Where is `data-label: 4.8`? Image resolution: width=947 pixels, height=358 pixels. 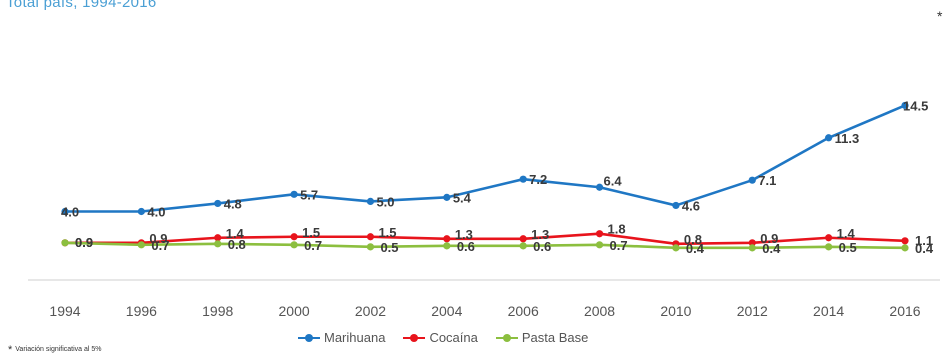 data-label: 4.8 is located at coordinates (233, 203).